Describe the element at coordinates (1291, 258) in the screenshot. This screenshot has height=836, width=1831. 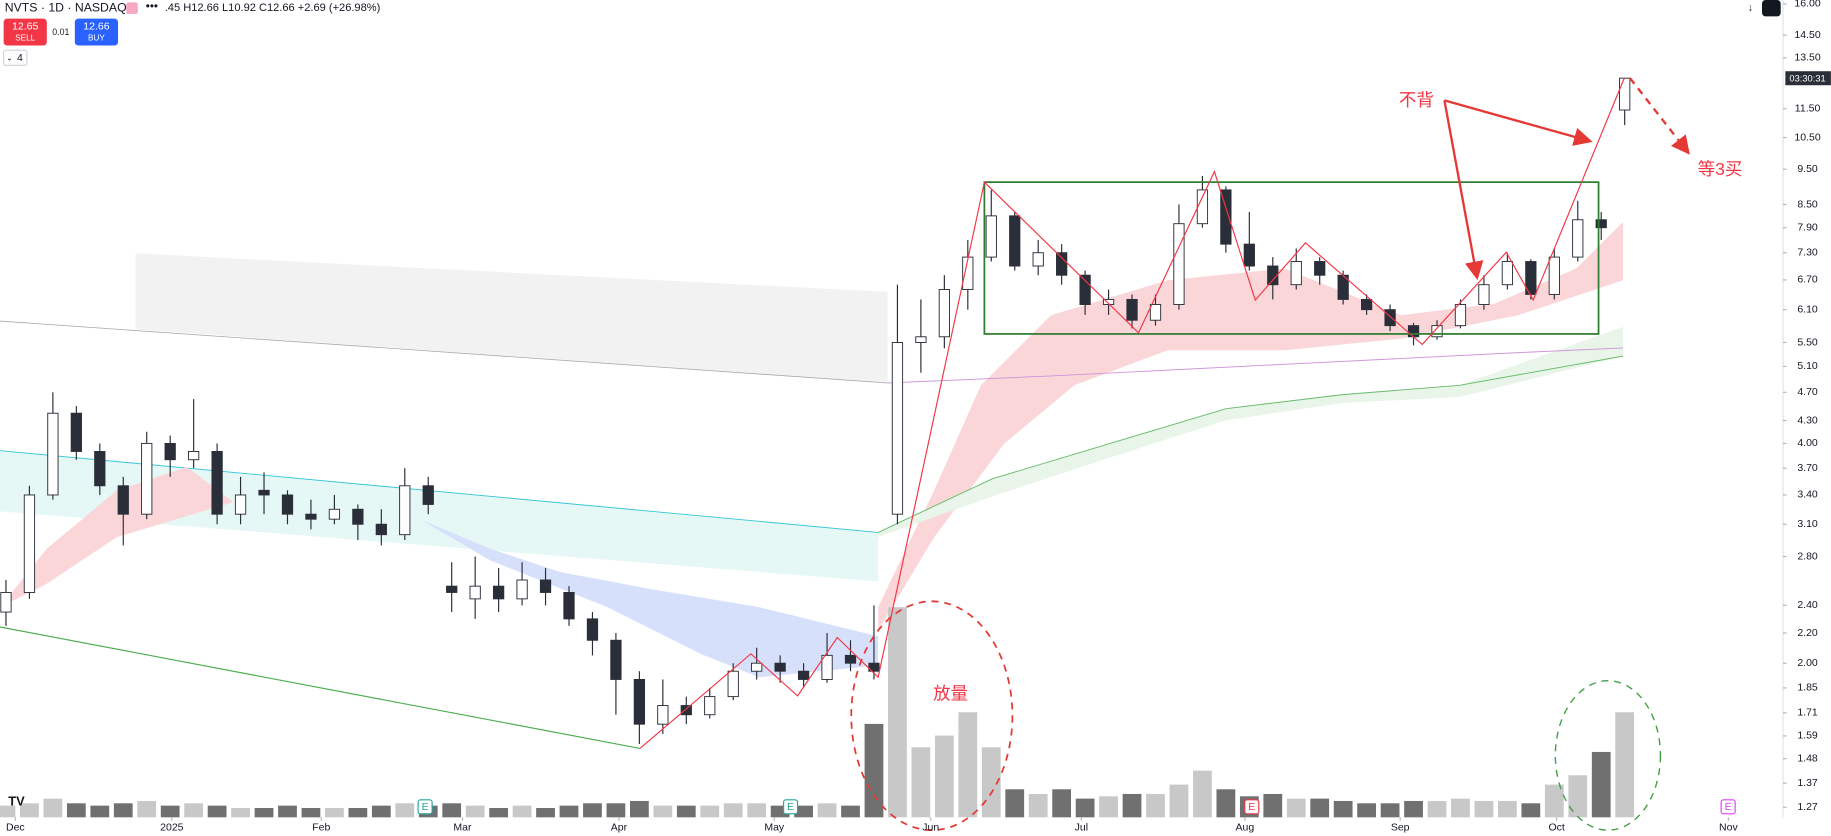
I see `range-box` at that location.